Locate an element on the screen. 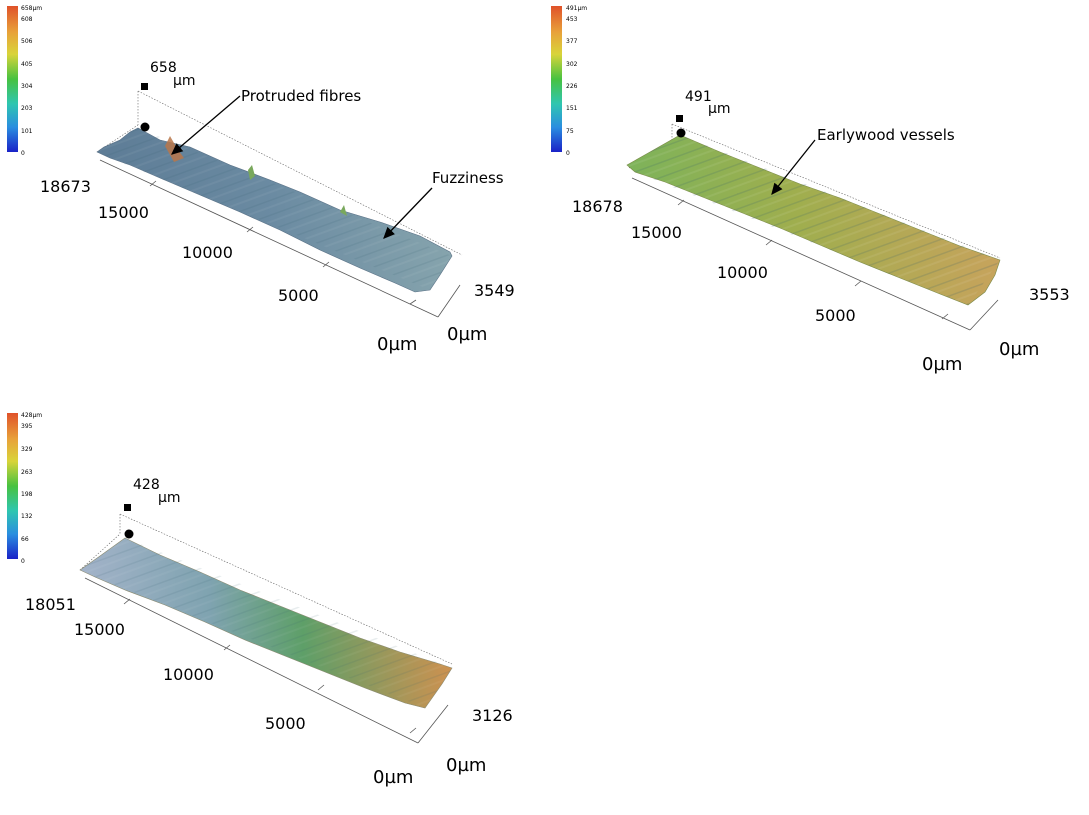  scale-tick: 377 is located at coordinates (572, 41).